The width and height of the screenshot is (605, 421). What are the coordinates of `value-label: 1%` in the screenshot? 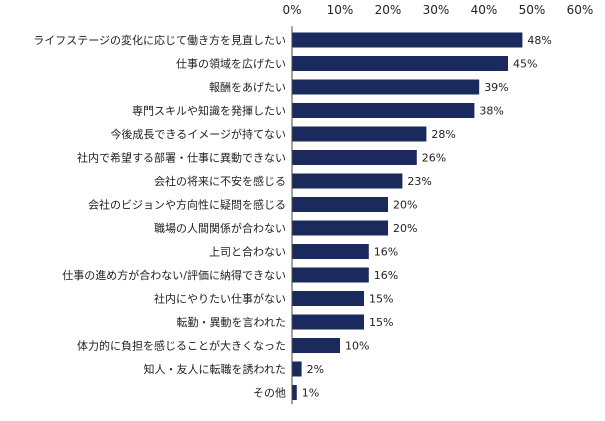 It's located at (310, 393).